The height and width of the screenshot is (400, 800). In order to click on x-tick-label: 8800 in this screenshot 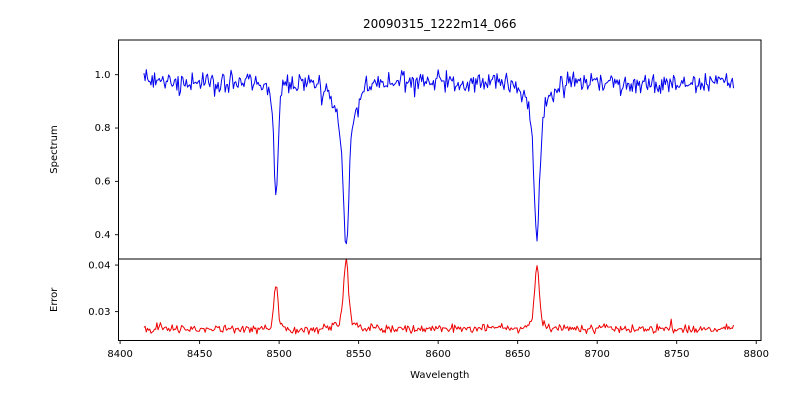, I will do `click(756, 354)`.